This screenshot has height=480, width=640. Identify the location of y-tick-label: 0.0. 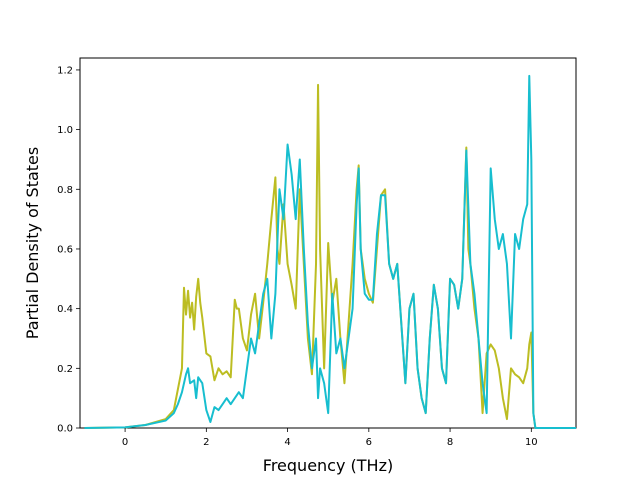
(65, 429).